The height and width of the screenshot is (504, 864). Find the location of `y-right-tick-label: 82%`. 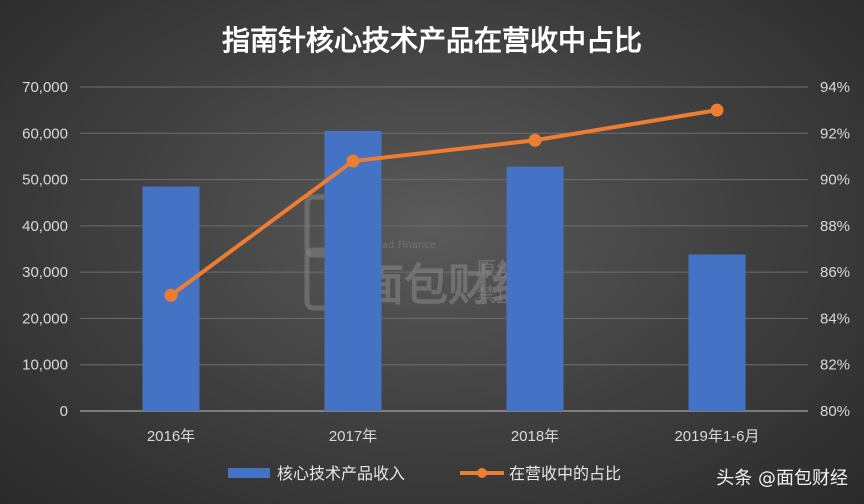

y-right-tick-label: 82% is located at coordinates (835, 365).